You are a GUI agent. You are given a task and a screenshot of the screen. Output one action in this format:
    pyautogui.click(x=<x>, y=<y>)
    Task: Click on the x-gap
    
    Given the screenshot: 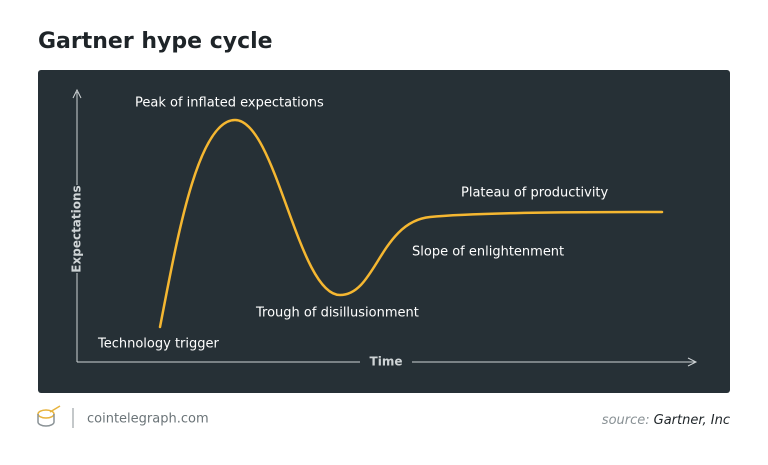 What is the action you would take?
    pyautogui.click(x=386, y=362)
    